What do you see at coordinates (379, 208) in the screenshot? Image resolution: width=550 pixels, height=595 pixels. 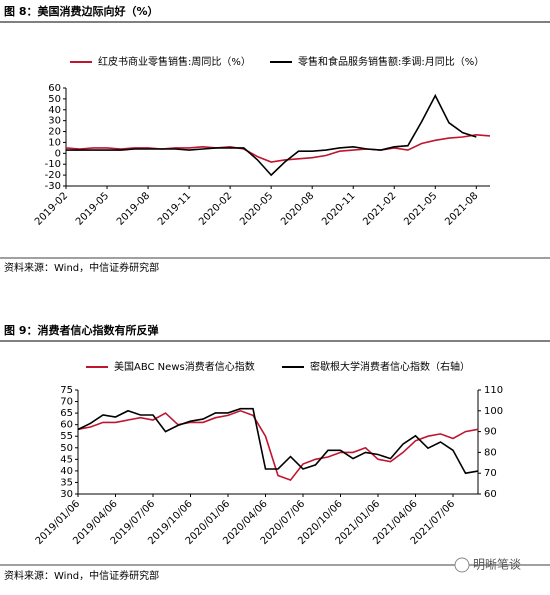 I see `x-tick-label: 2021-02` at bounding box center [379, 208].